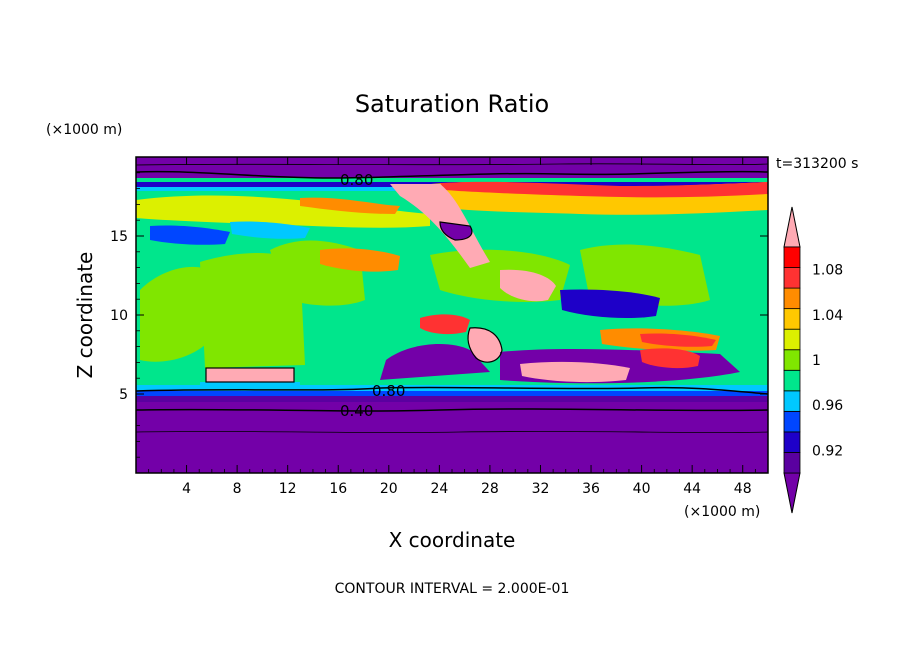 The image size is (904, 654). I want to click on colorbar-label: 1, so click(816, 361).